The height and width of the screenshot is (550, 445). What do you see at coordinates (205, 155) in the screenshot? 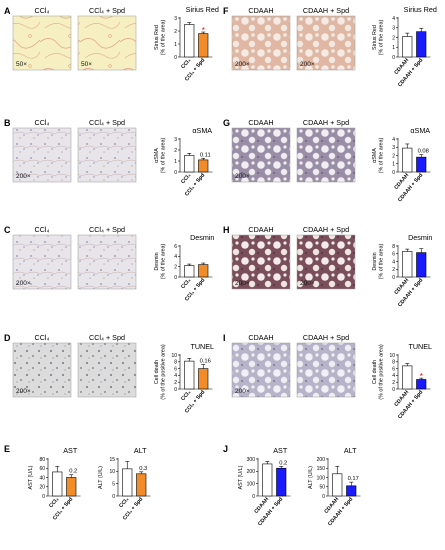
I see `p-value-label: 0.11` at bounding box center [205, 155].